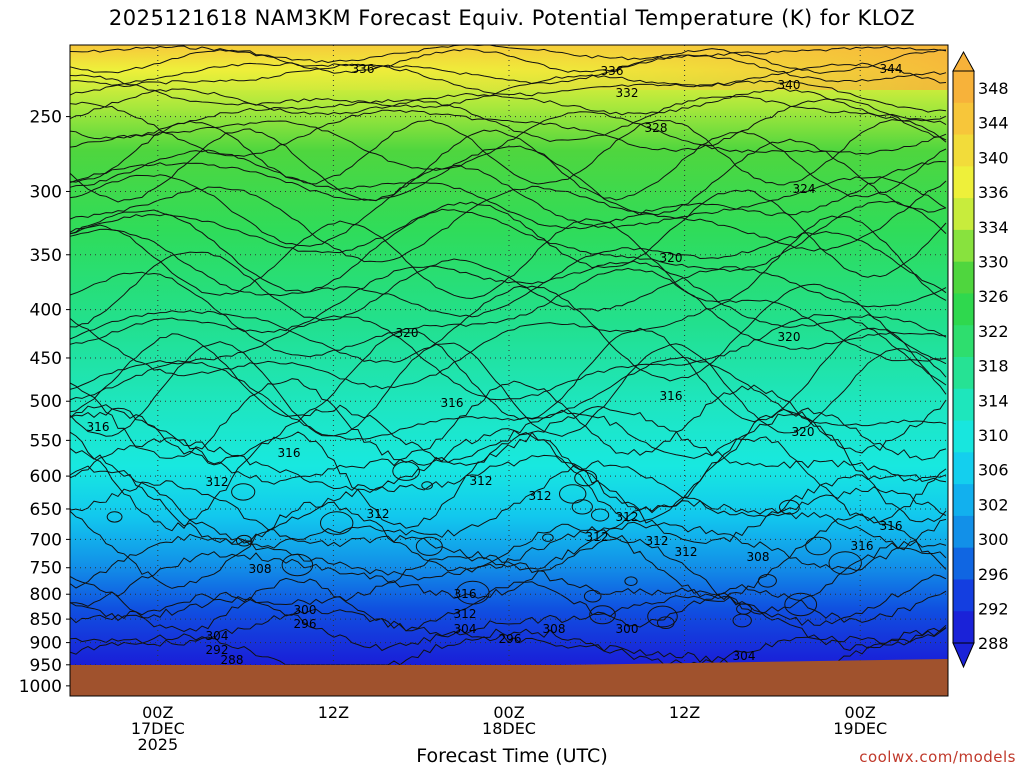  I want to click on colorbar-label: 330, so click(993, 262).